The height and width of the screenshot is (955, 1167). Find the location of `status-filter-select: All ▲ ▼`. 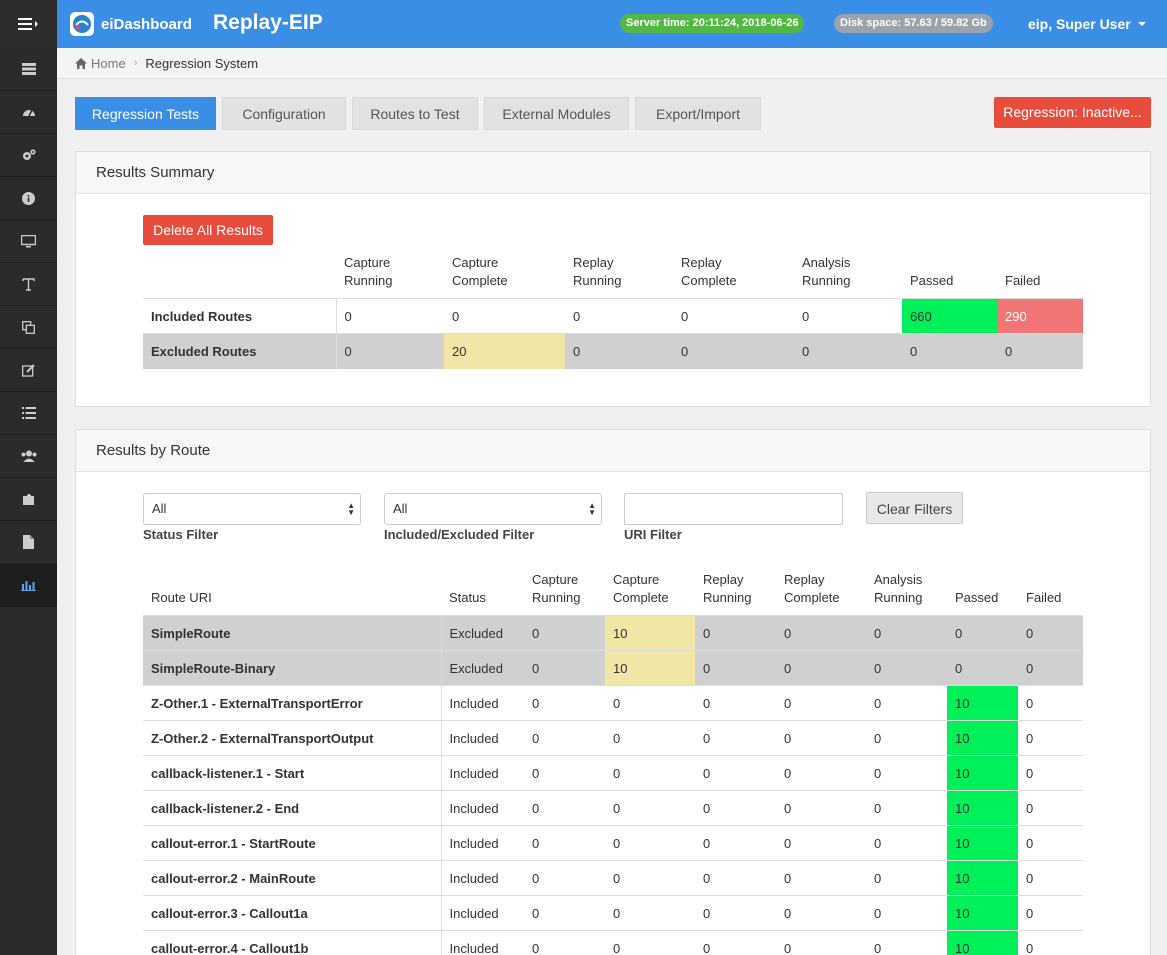

status-filter-select: All ▲ ▼ is located at coordinates (252, 509).